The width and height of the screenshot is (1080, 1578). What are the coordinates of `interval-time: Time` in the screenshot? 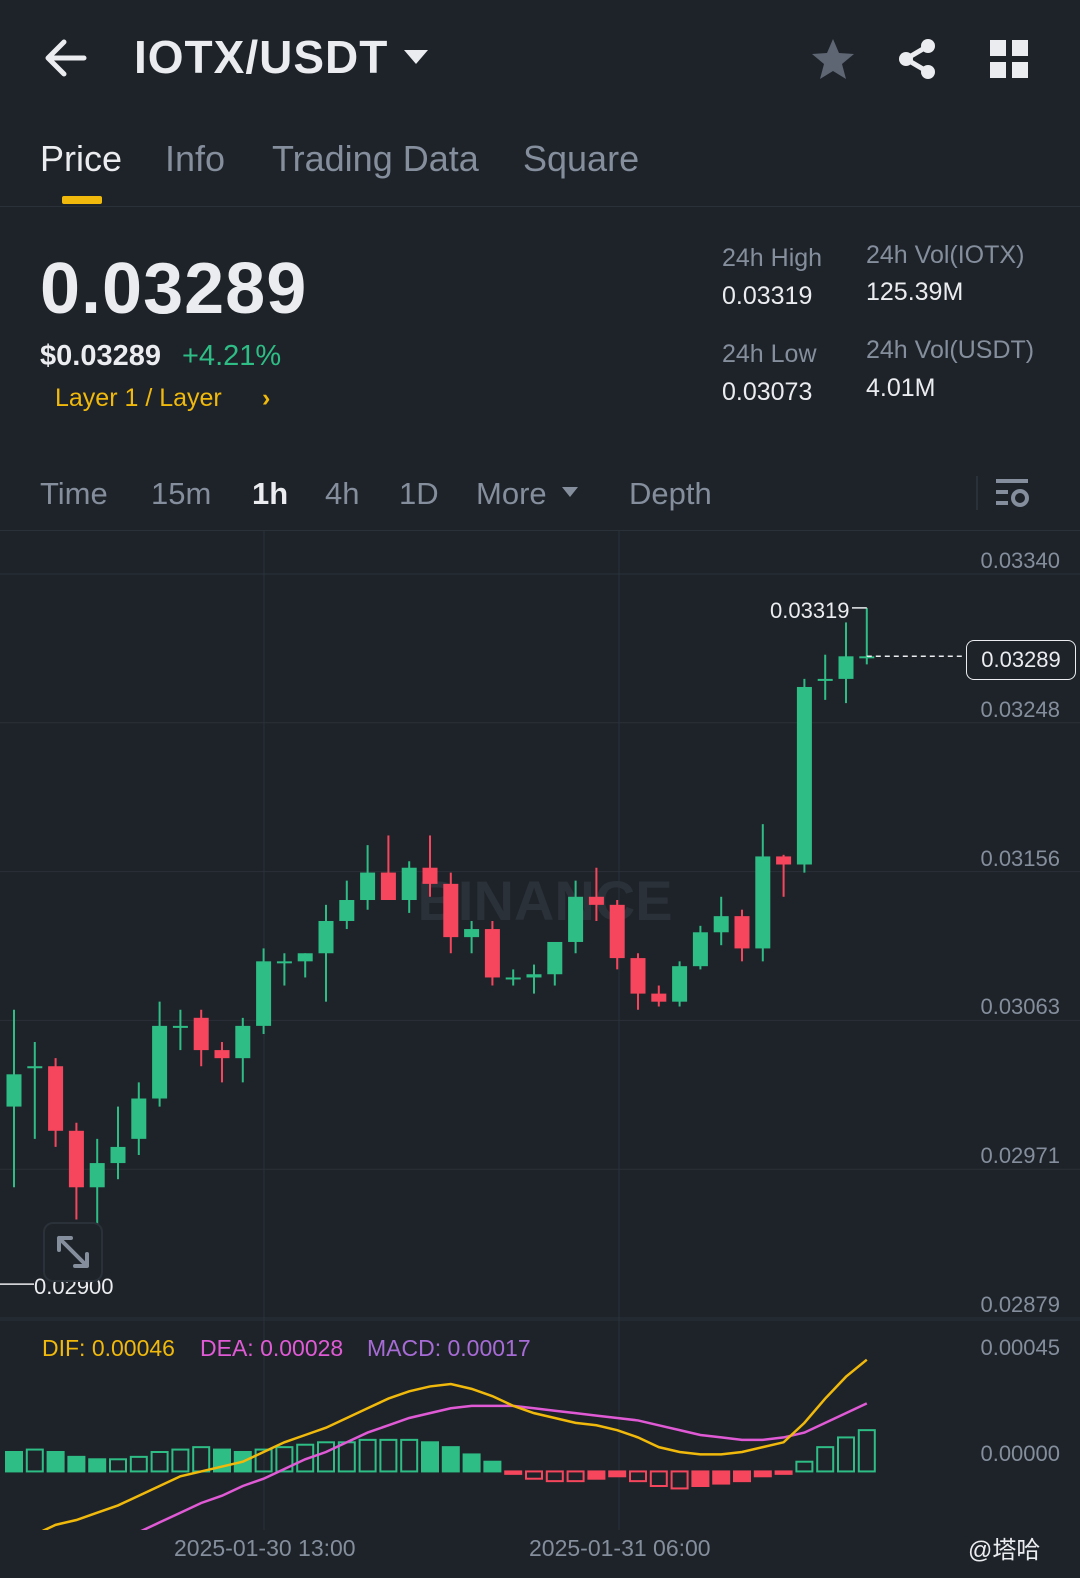 It's located at (74, 493).